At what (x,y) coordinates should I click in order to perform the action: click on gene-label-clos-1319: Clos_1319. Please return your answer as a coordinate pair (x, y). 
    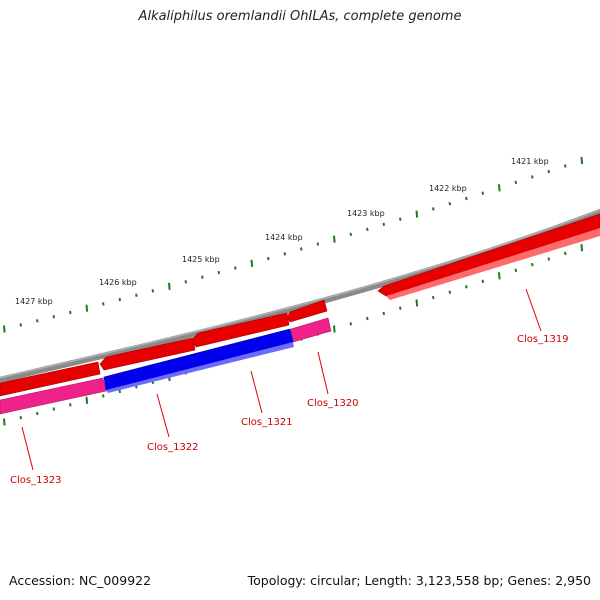
    Looking at the image, I should click on (543, 339).